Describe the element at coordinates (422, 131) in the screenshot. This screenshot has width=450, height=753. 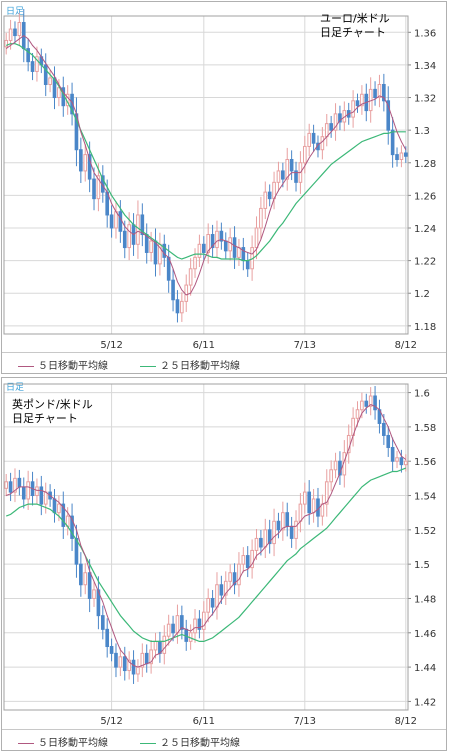
I see `y-tick-label: 1.3` at that location.